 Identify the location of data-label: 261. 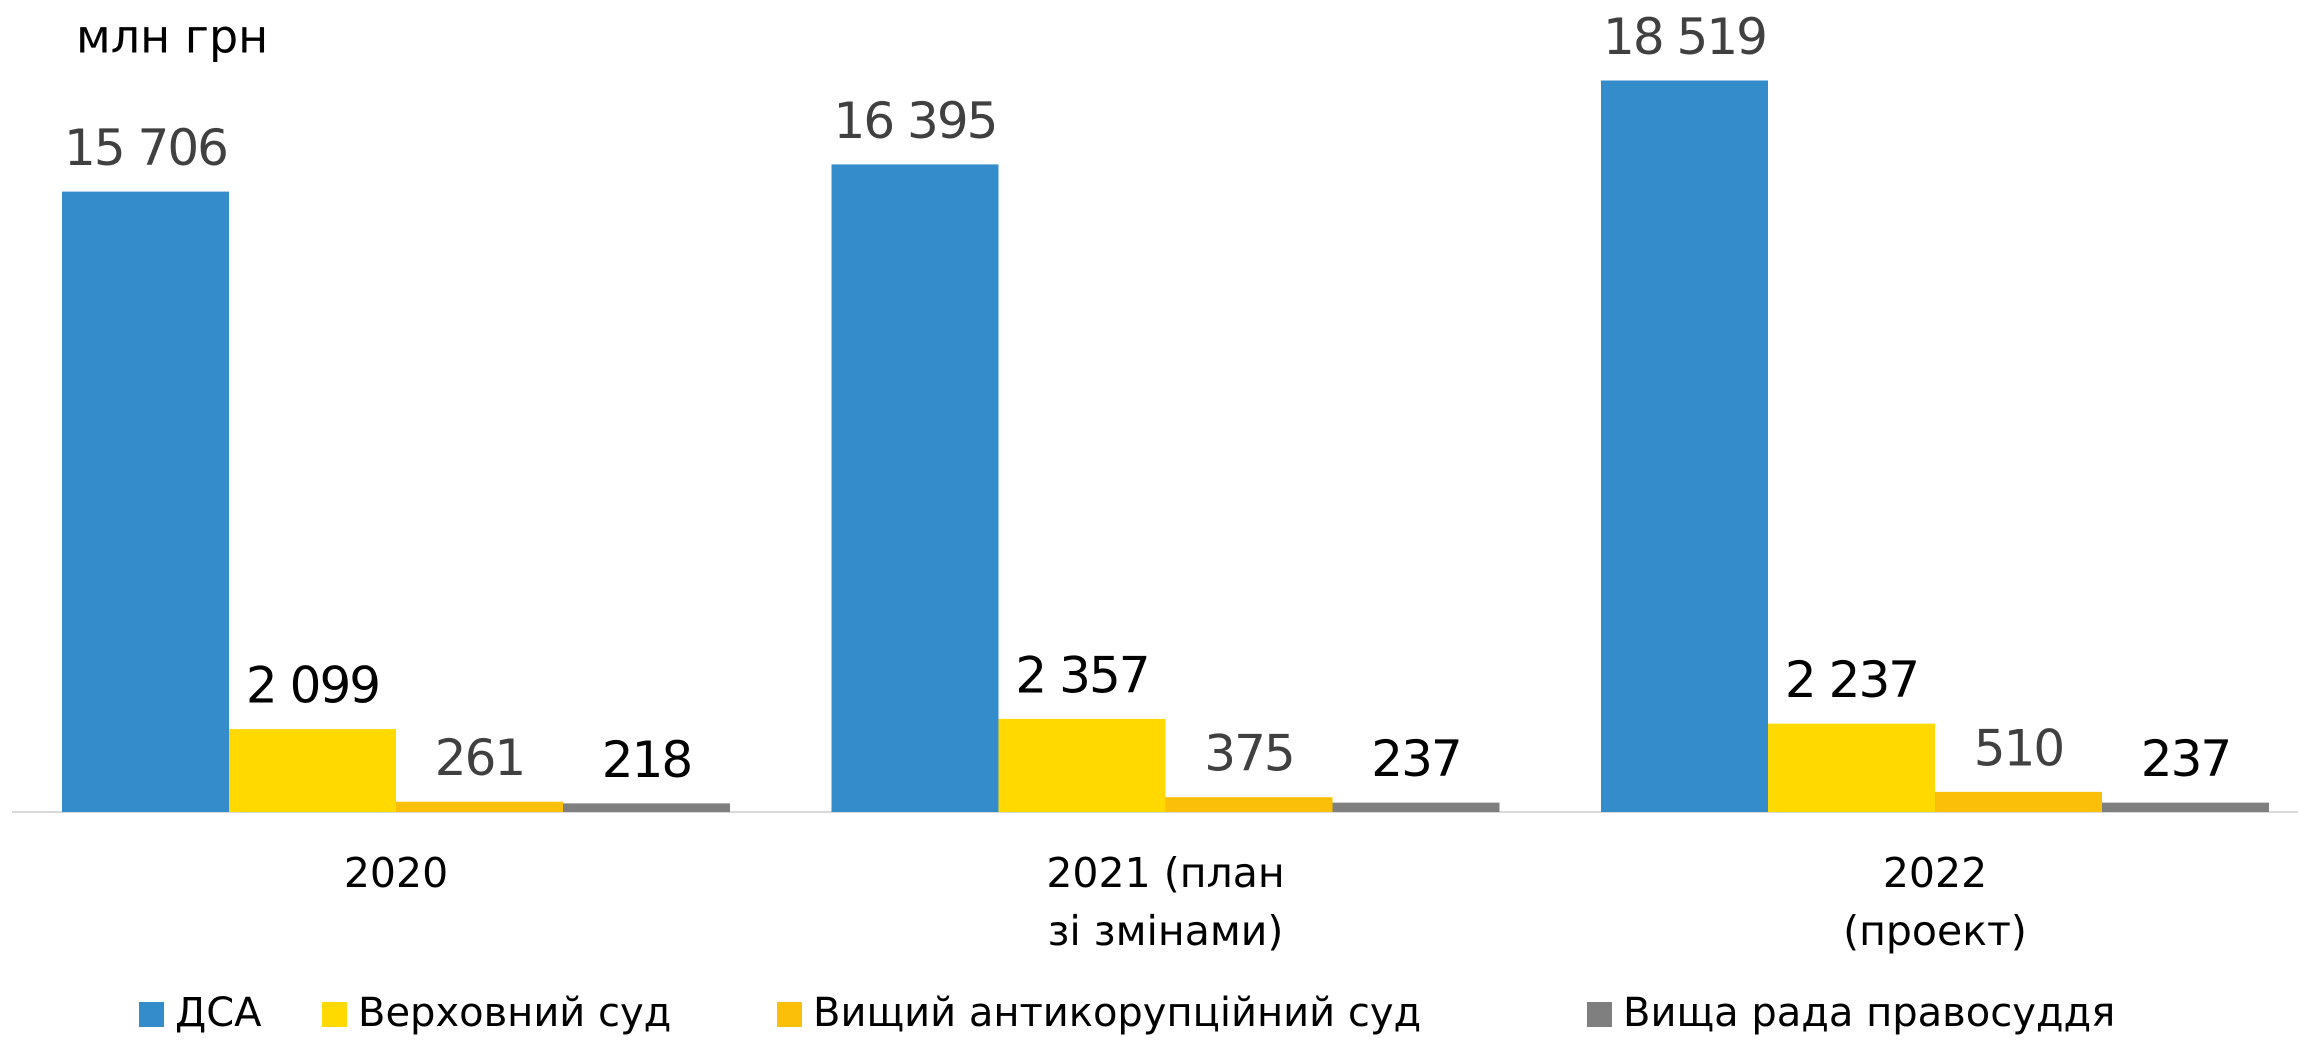
(479, 758).